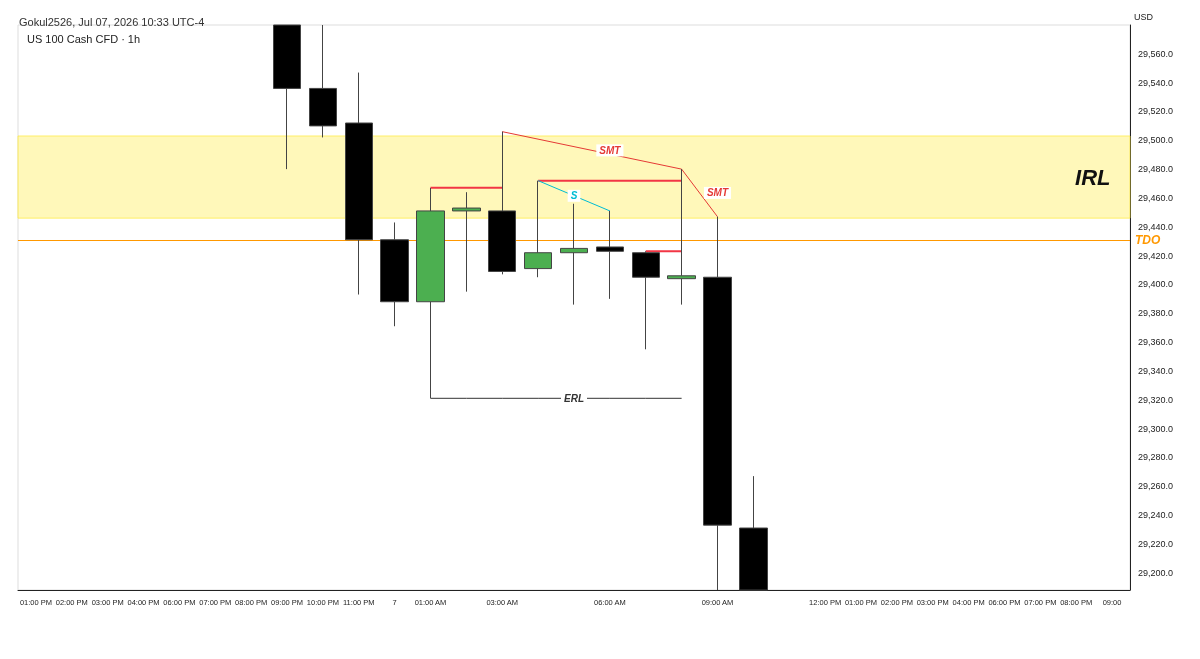  I want to click on y-tick-label: 29,340.0, so click(1156, 370).